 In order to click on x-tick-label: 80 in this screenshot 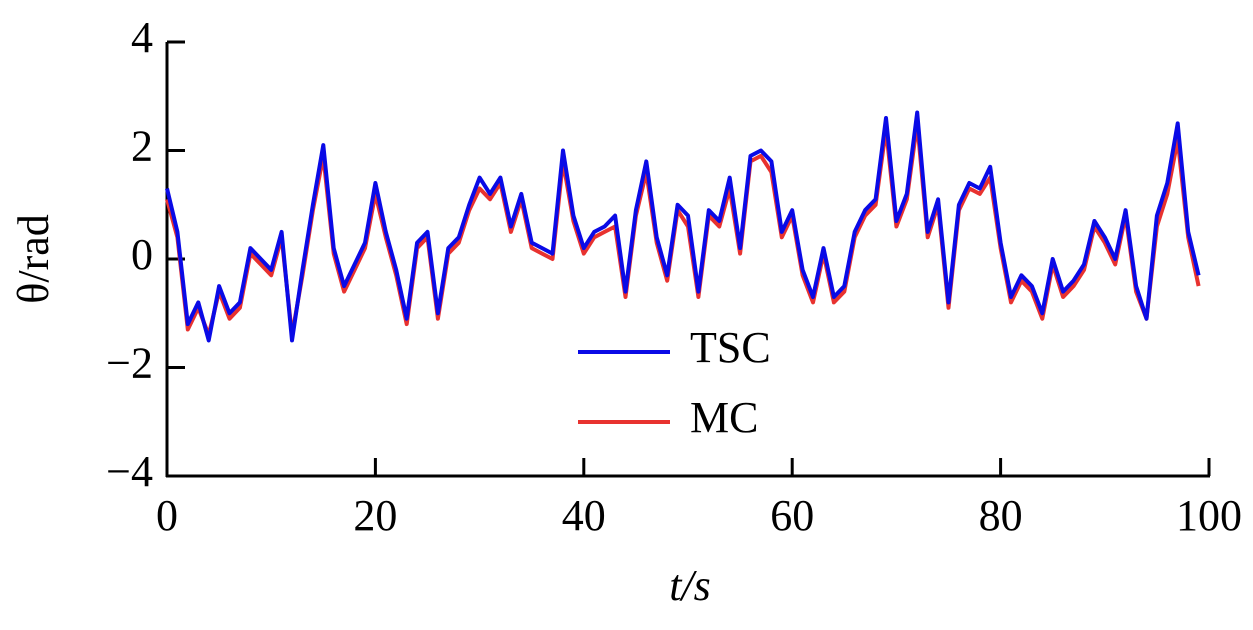, I will do `click(1001, 515)`.